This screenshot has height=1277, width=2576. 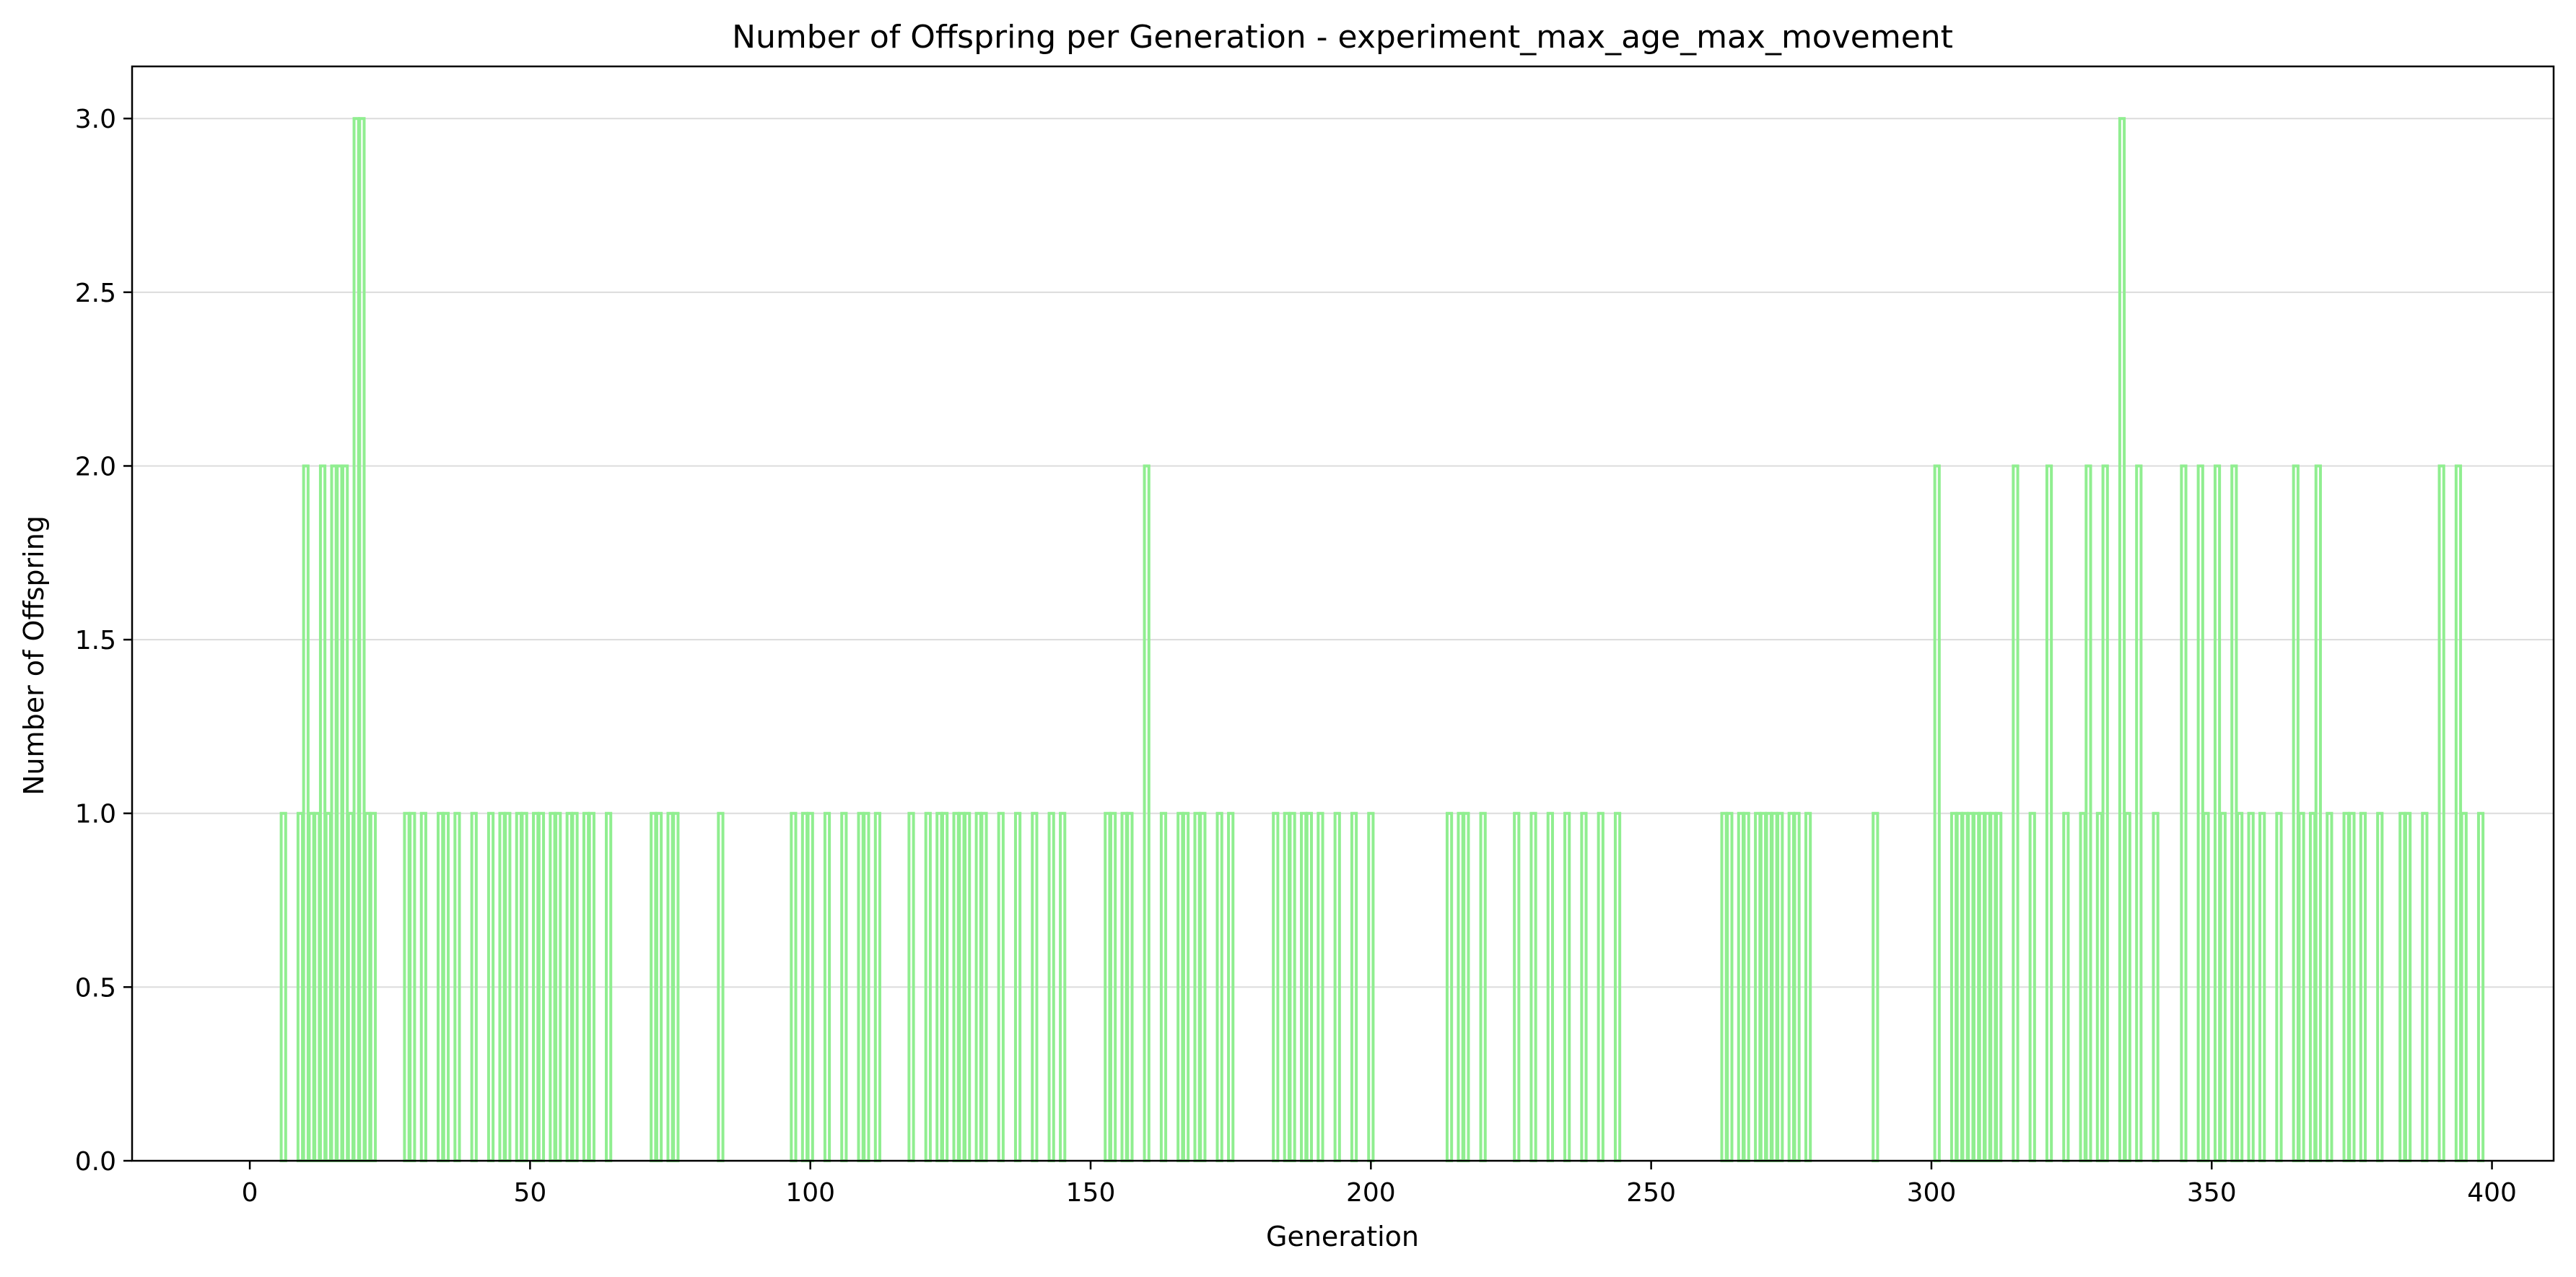 What do you see at coordinates (1651, 1193) in the screenshot?
I see `x-tick-label: 250` at bounding box center [1651, 1193].